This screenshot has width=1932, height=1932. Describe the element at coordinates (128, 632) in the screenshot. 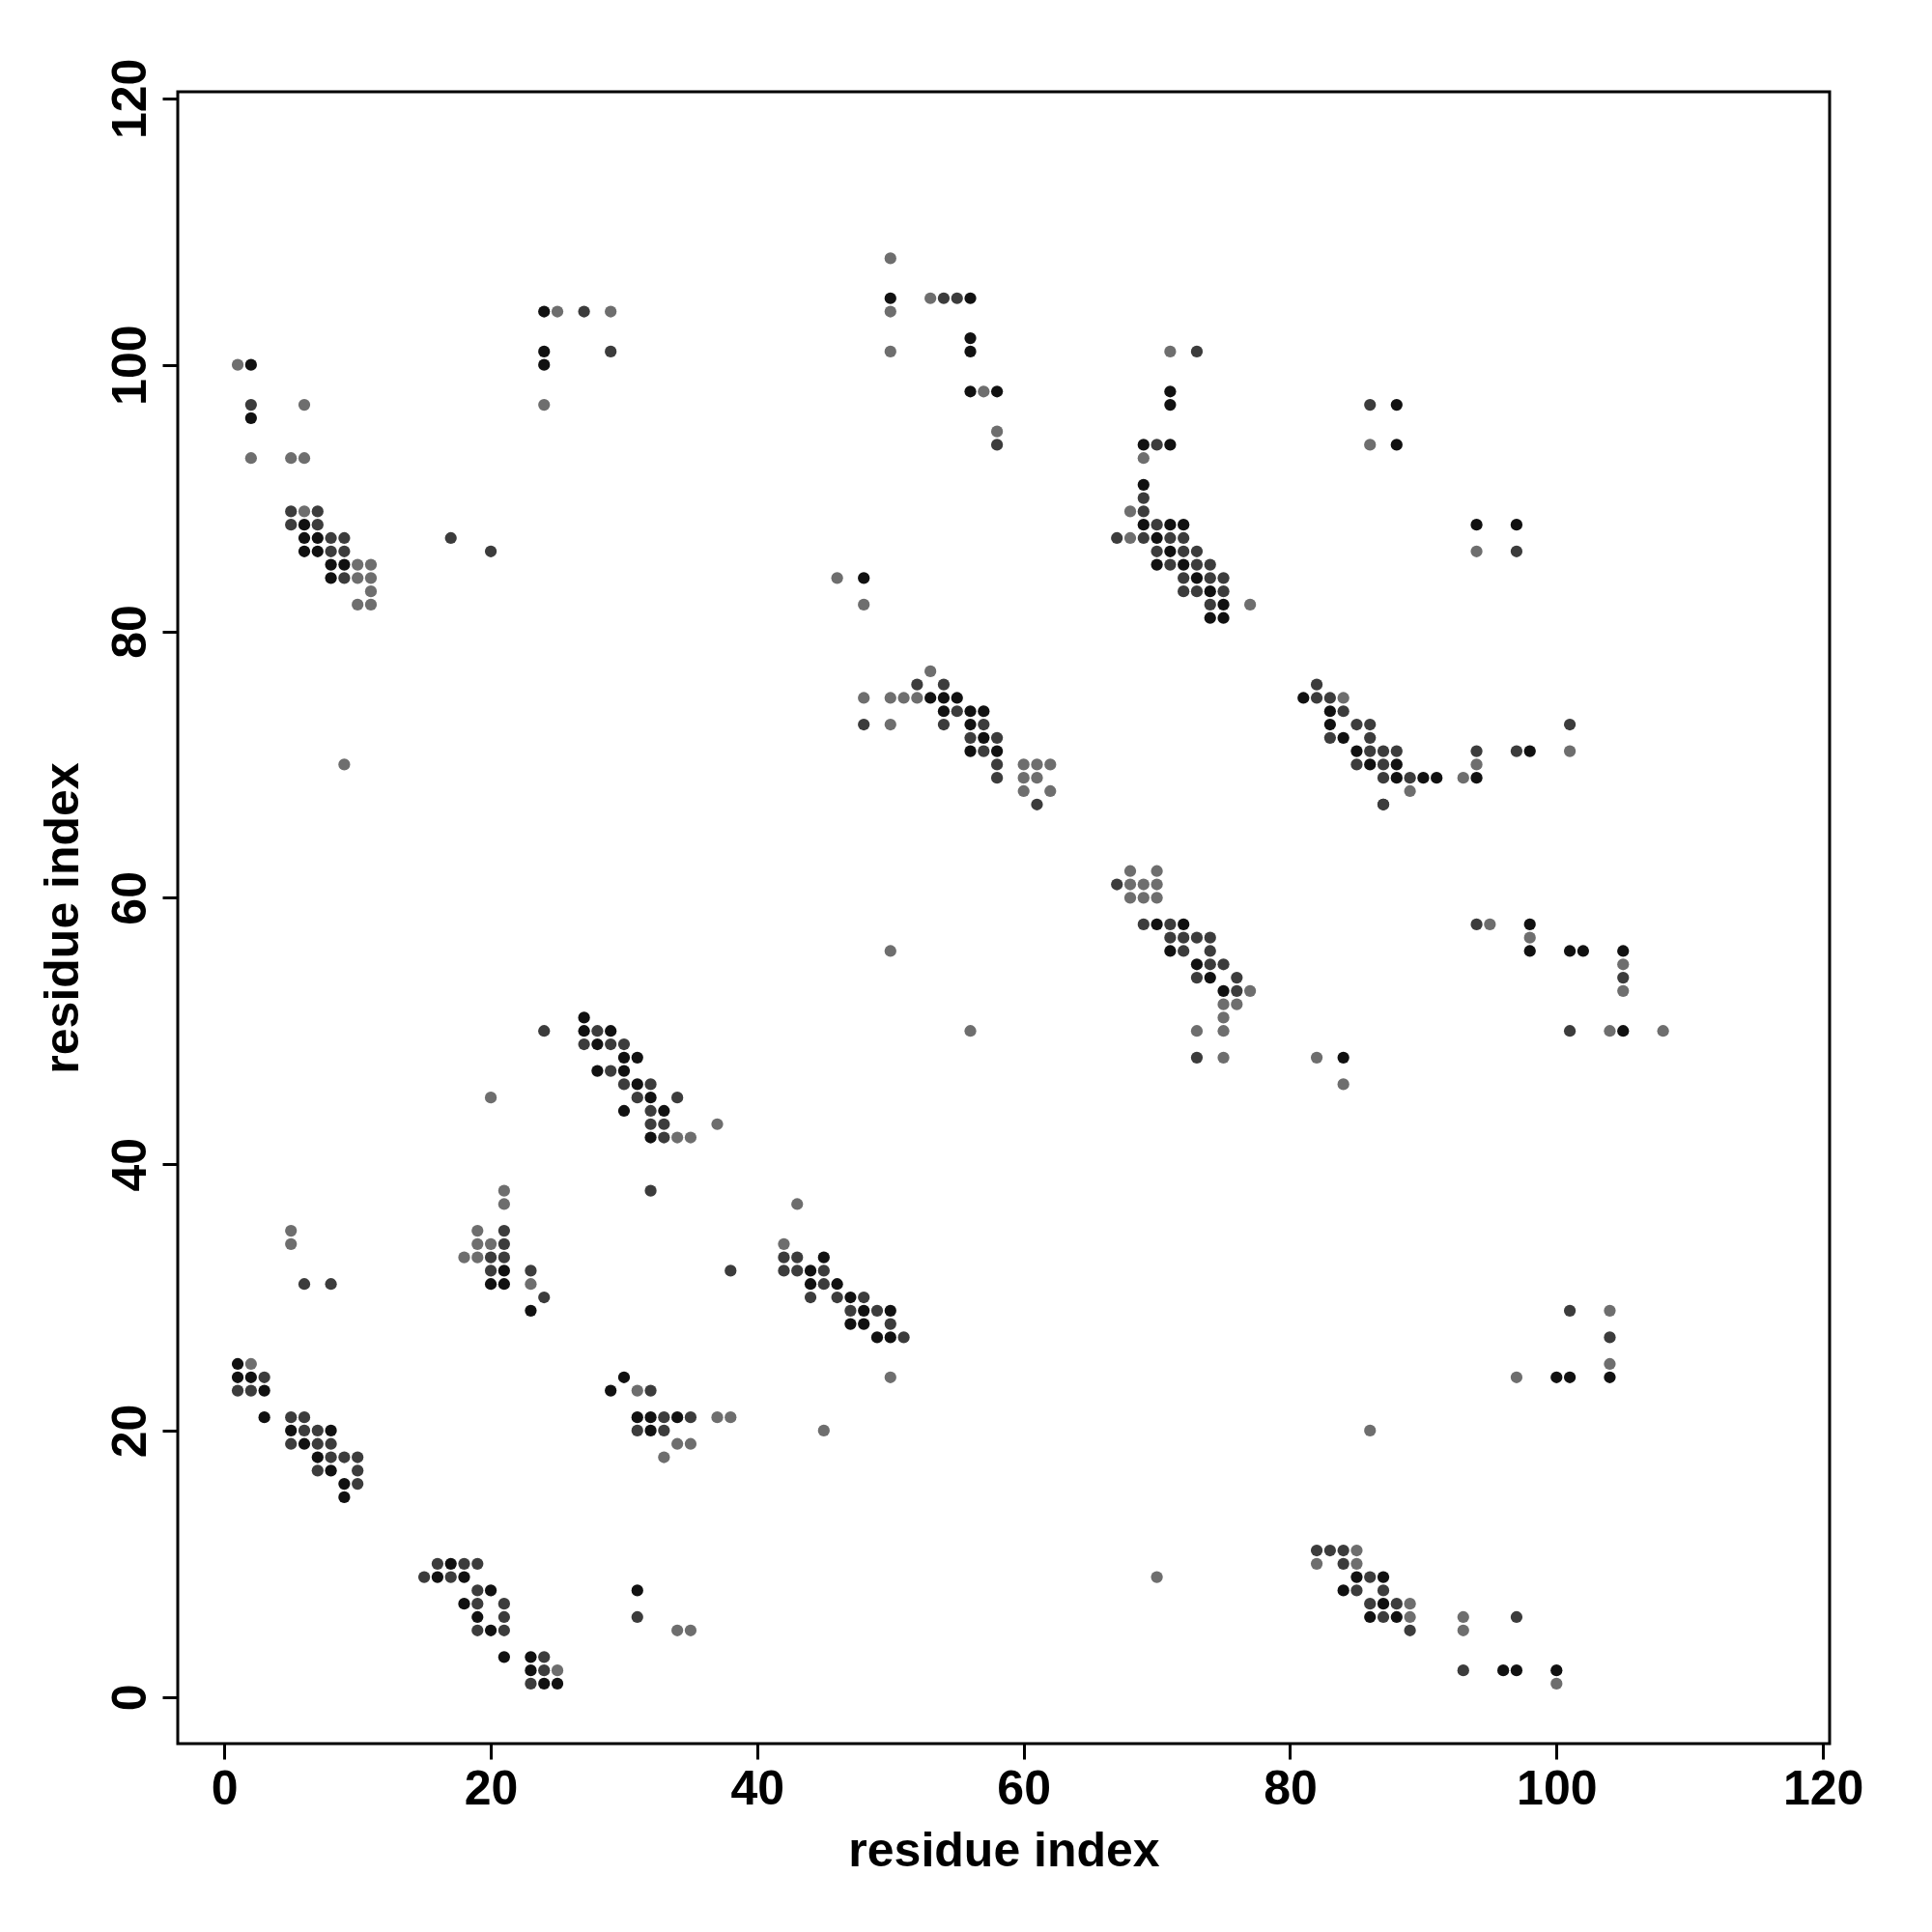

I see `y-tick-label: 80` at that location.